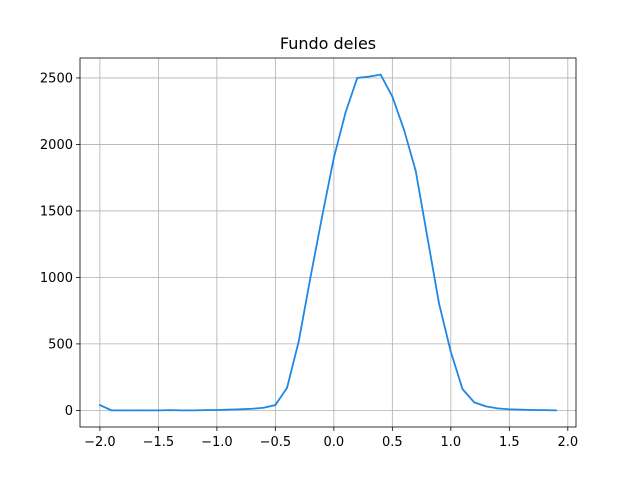 Image resolution: width=640 pixels, height=480 pixels. What do you see at coordinates (100, 442) in the screenshot?
I see `x-tick-label: −2.0` at bounding box center [100, 442].